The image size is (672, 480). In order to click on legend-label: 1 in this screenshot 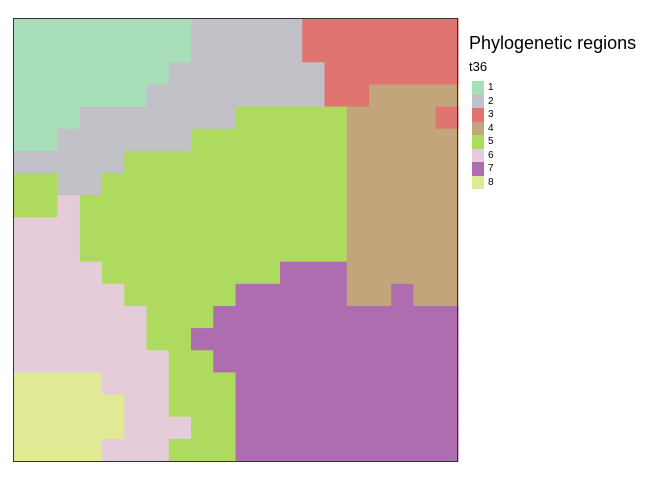, I will do `click(491, 88)`.